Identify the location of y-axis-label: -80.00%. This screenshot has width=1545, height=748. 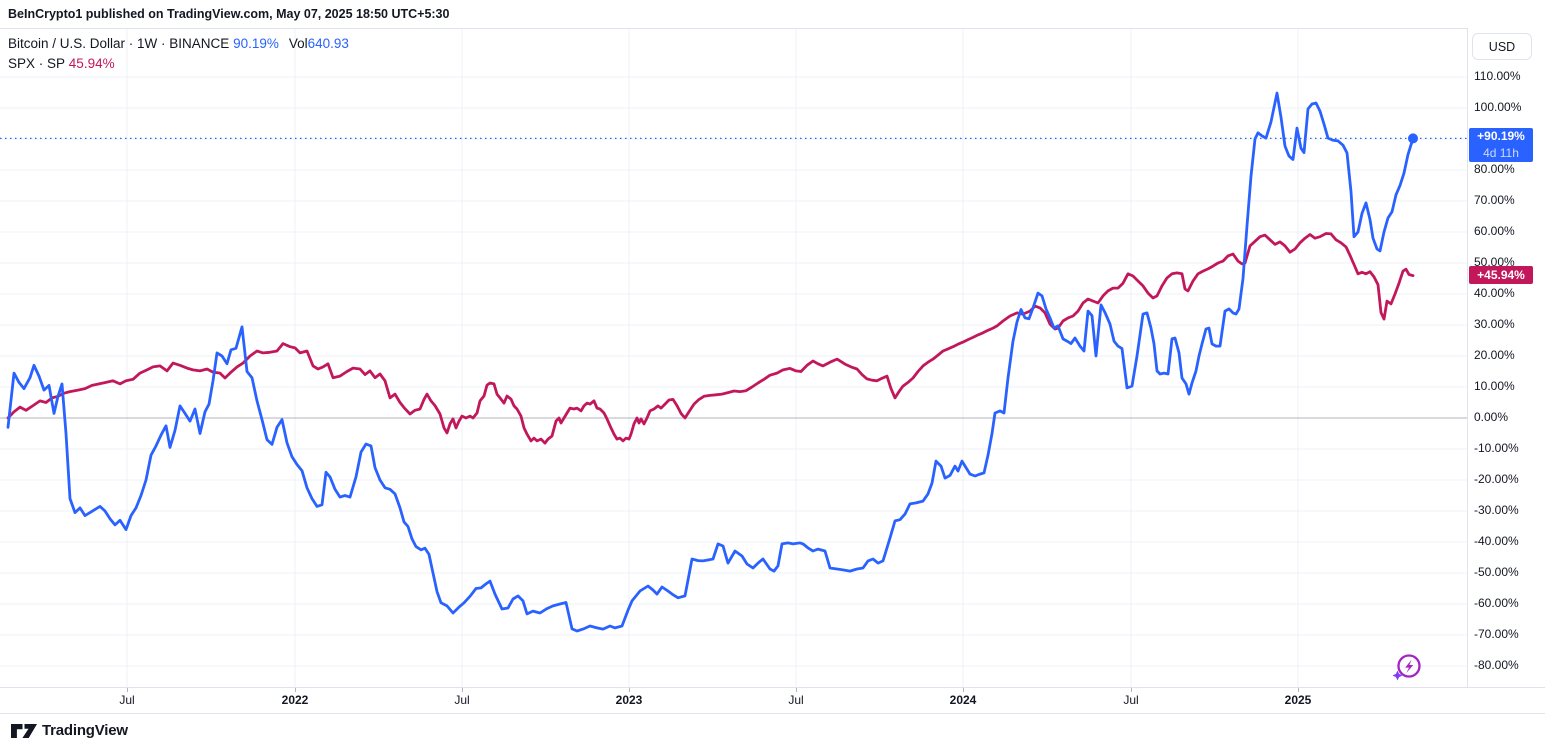
(1496, 665).